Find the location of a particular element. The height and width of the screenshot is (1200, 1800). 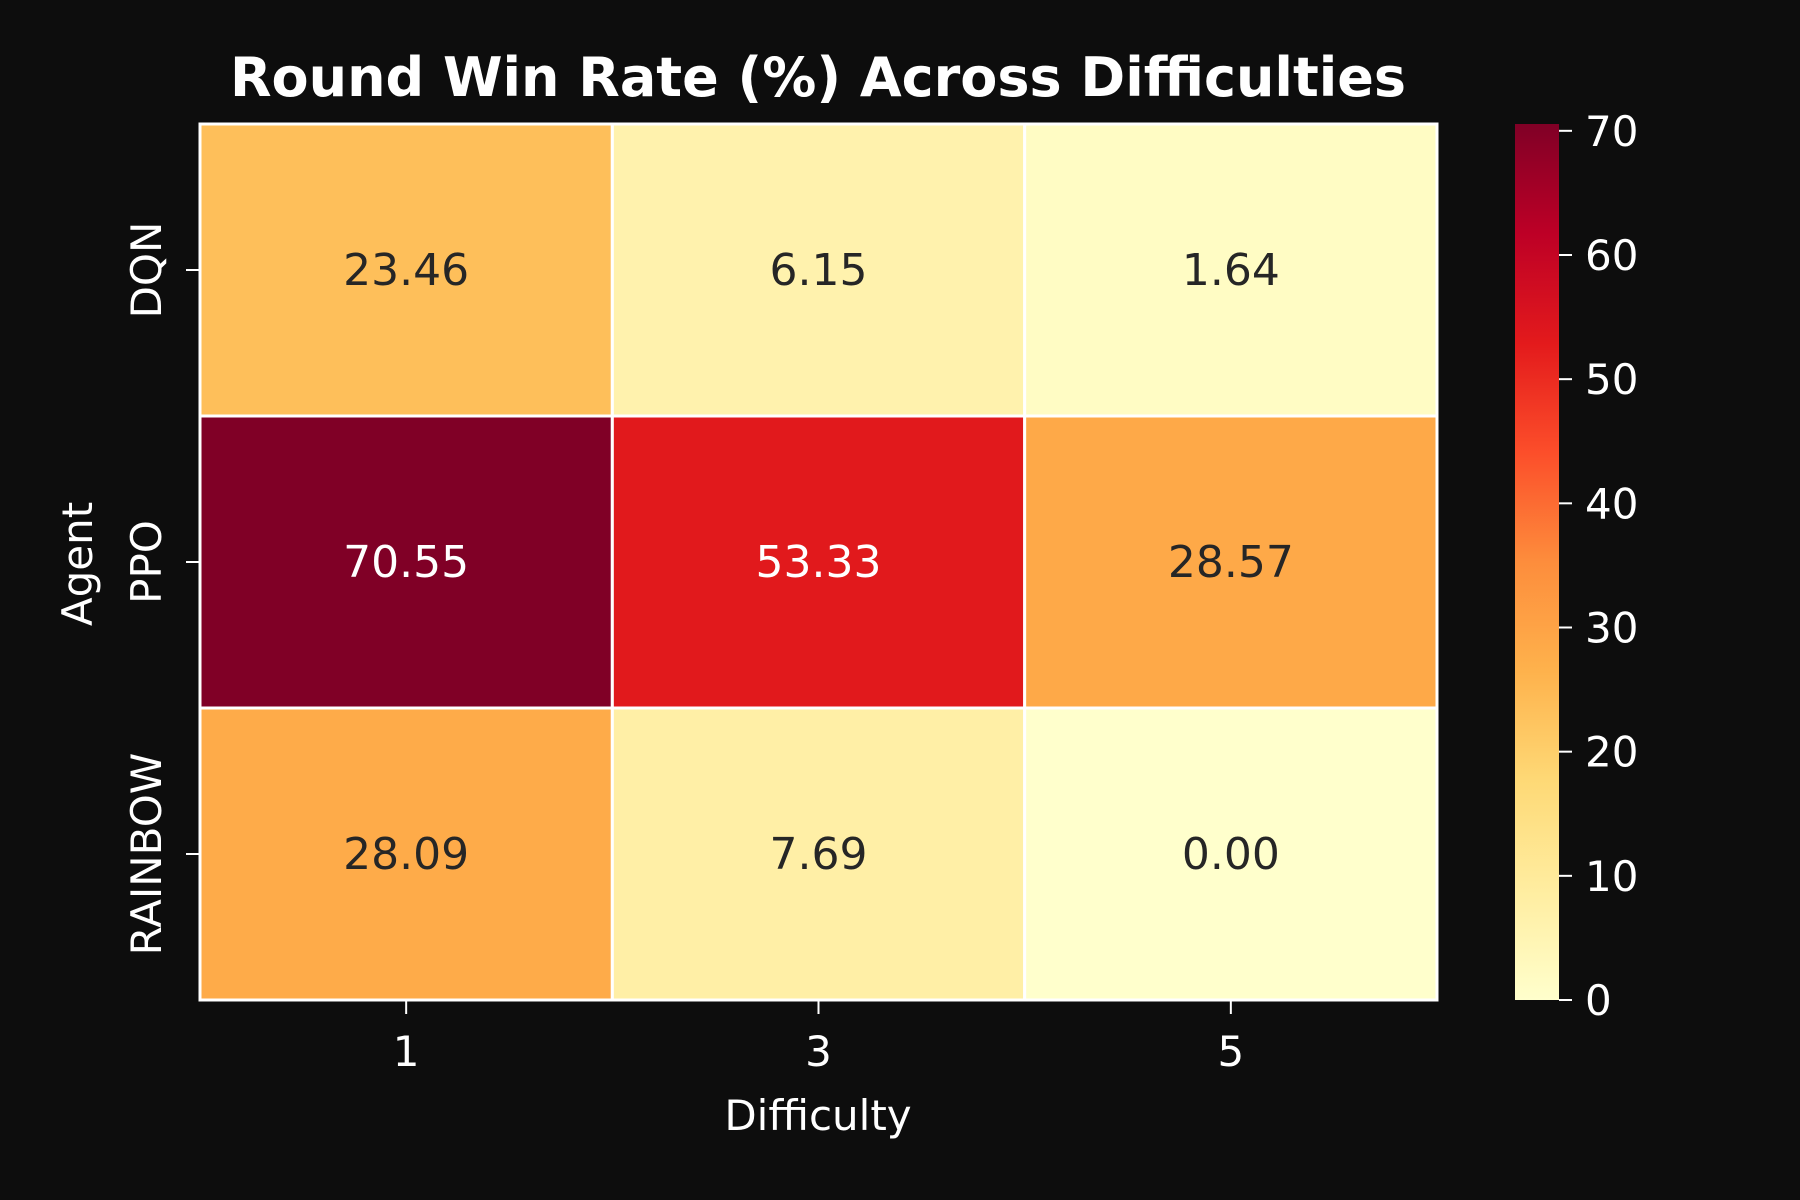

cell-value-label: 28.57 is located at coordinates (1231, 562).